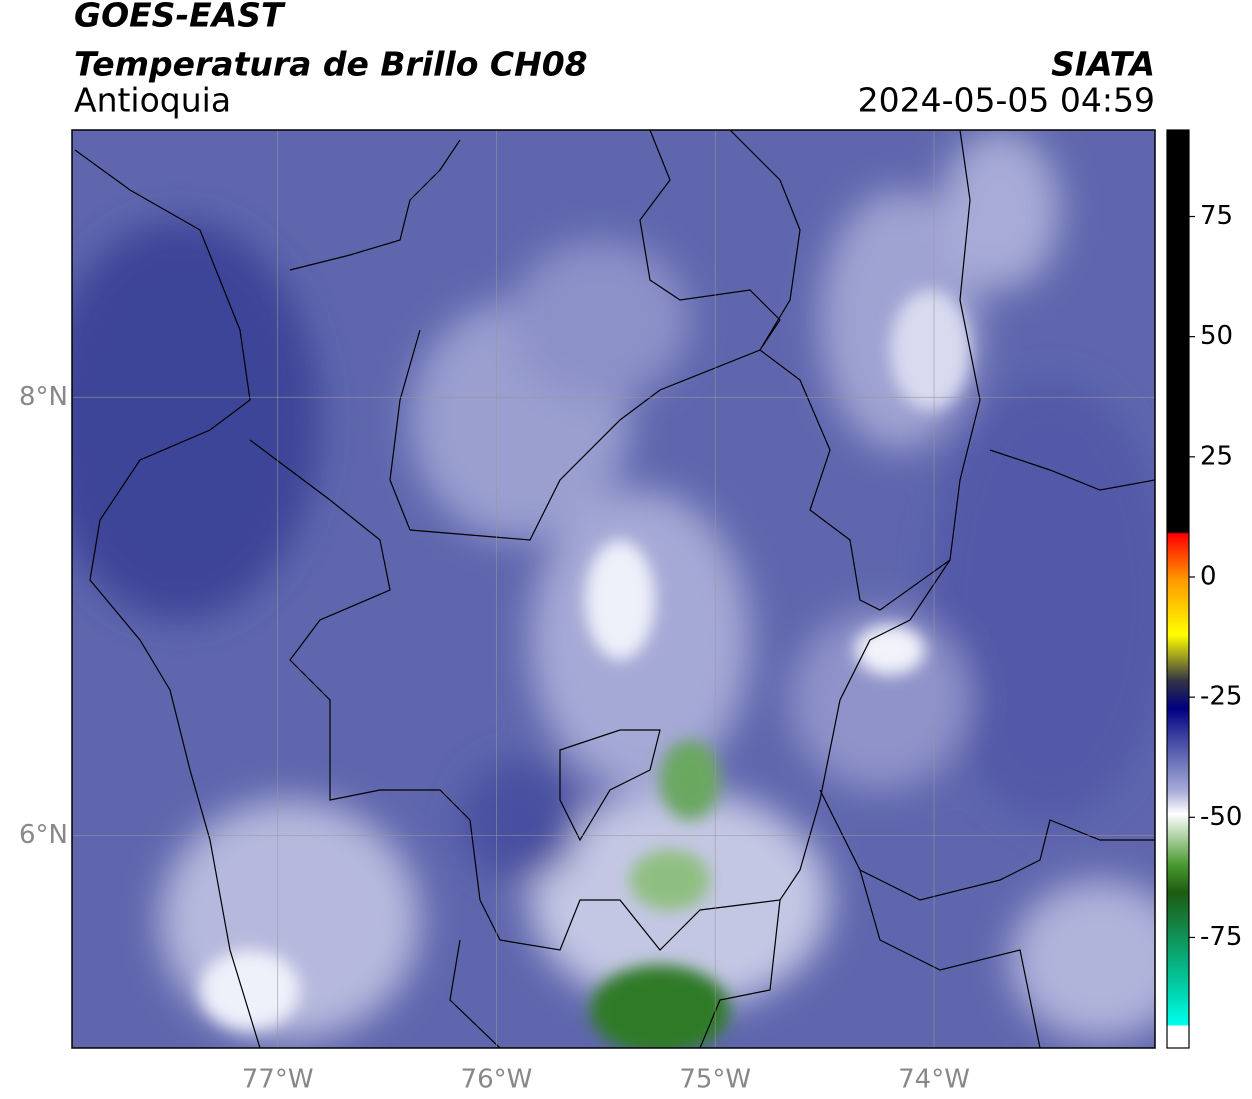 This screenshot has height=1099, width=1252. What do you see at coordinates (1216, 216) in the screenshot?
I see `colorbar-tick-label: 75` at bounding box center [1216, 216].